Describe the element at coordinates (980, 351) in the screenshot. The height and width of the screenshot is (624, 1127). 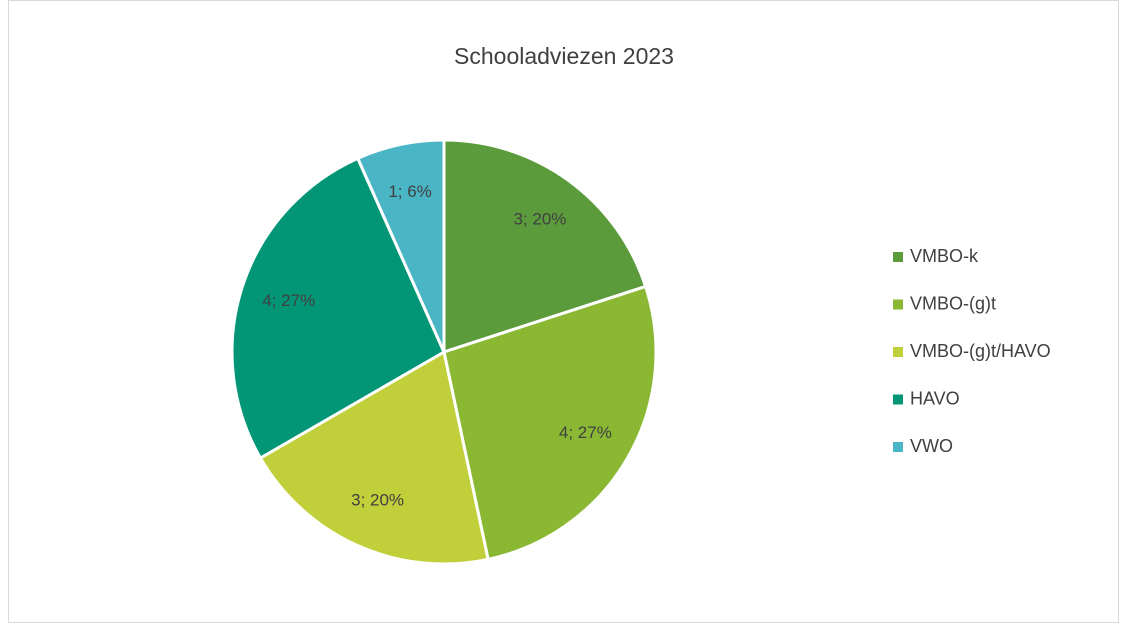
I see `legend-label: VMBO-(g)t/HAVO` at that location.